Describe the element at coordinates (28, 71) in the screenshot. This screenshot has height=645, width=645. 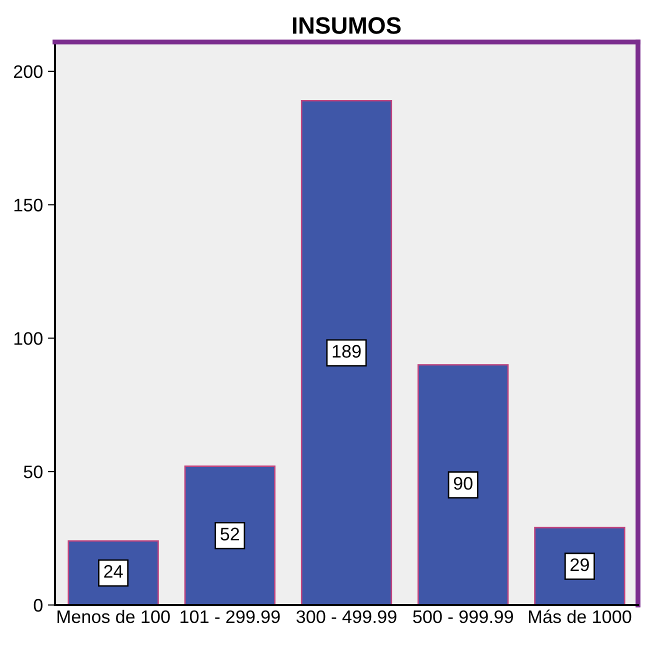
I see `y-tick-label: 200` at that location.